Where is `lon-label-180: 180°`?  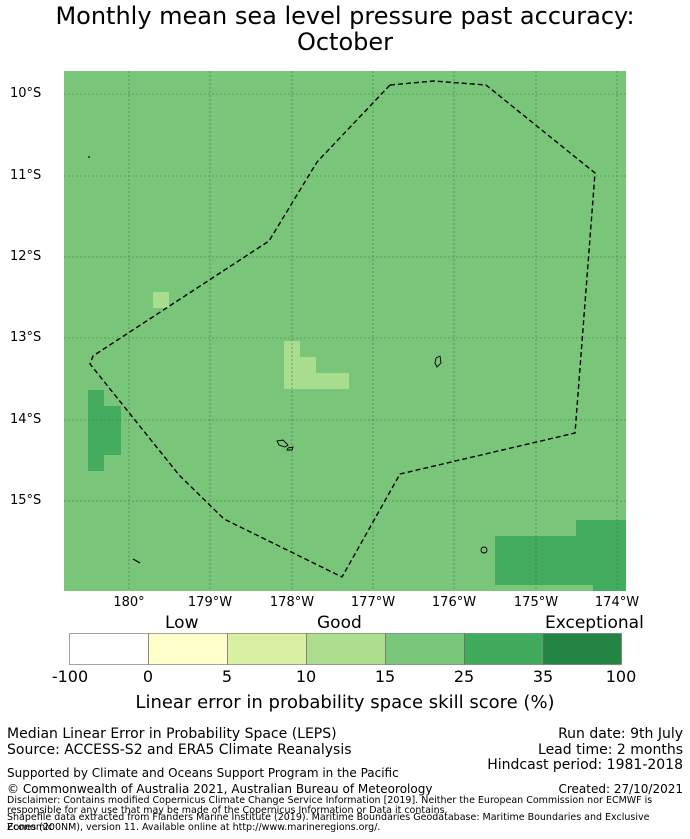
lon-label-180: 180° is located at coordinates (129, 602).